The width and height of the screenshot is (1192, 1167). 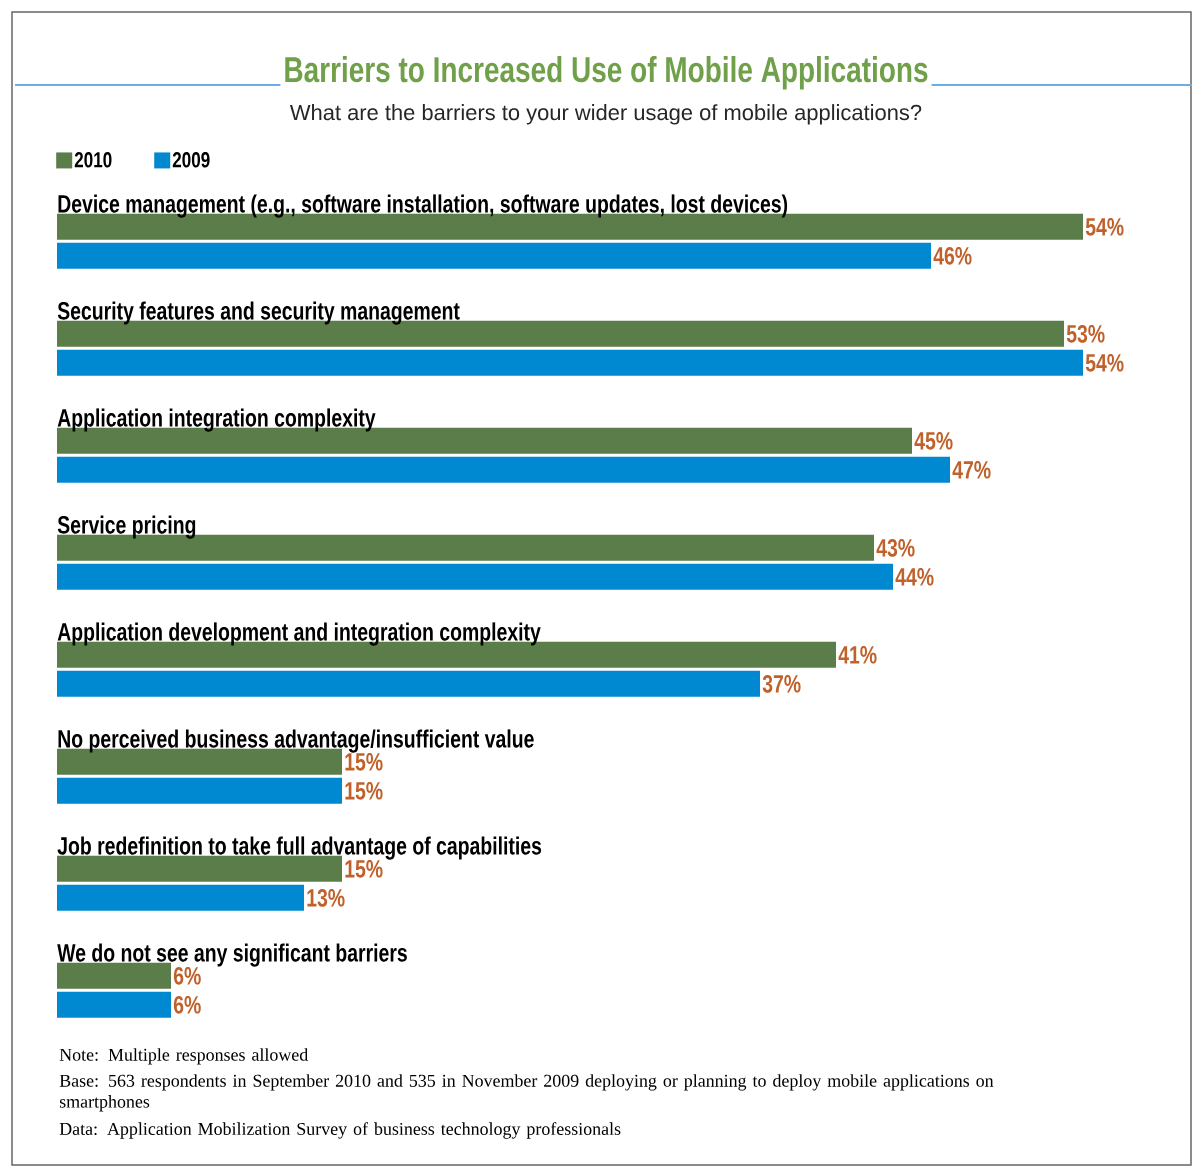 What do you see at coordinates (857, 655) in the screenshot?
I see `data-label: 41%` at bounding box center [857, 655].